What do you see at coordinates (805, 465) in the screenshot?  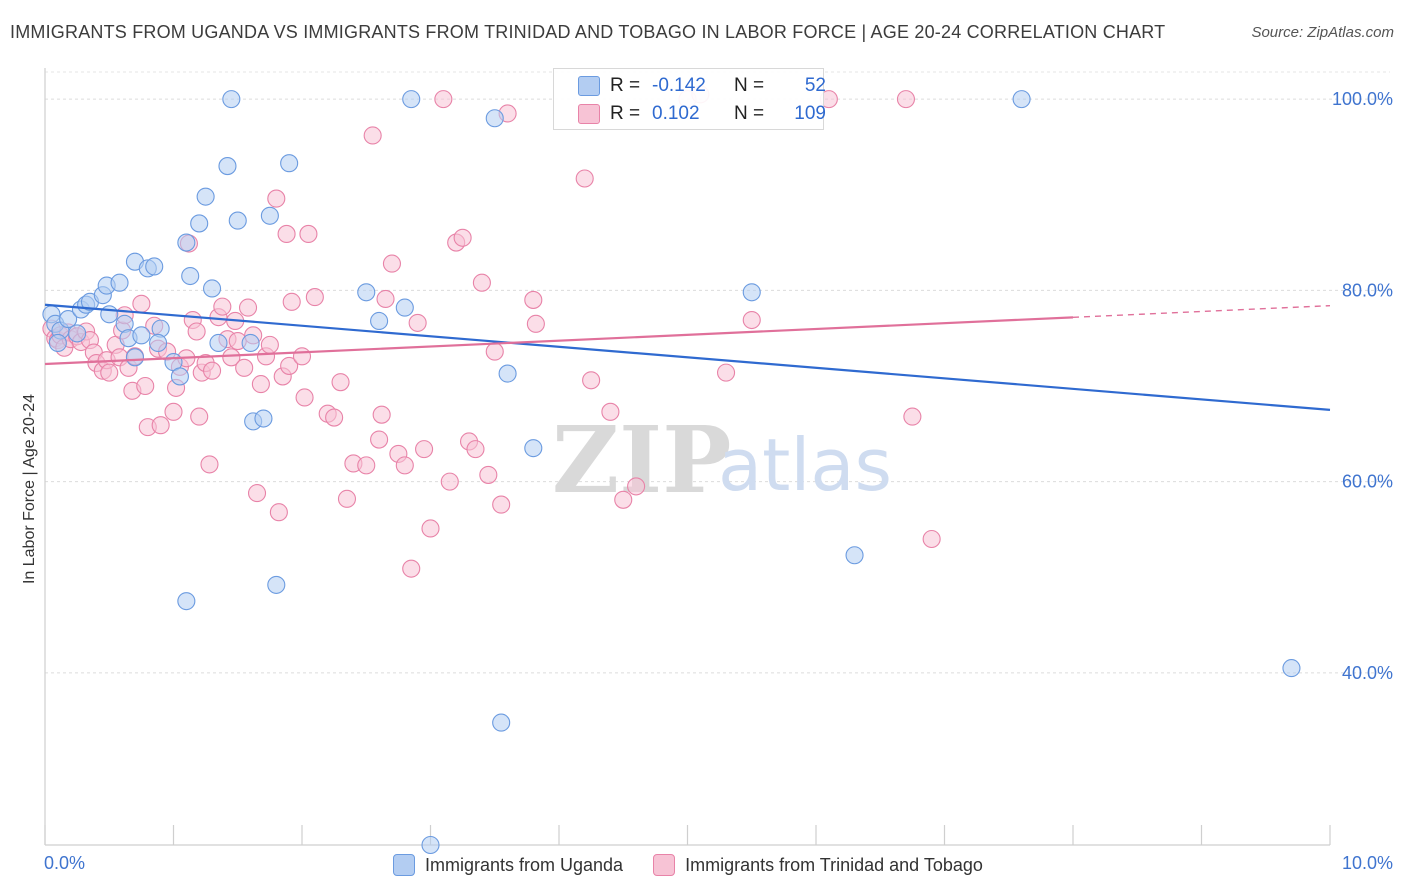 I see `watermark-atlas: atlas` at bounding box center [805, 465].